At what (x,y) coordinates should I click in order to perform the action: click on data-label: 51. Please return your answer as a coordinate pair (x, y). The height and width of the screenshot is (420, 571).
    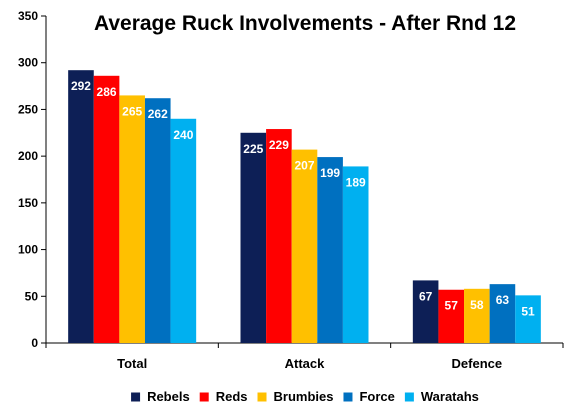
    Looking at the image, I should click on (528, 311).